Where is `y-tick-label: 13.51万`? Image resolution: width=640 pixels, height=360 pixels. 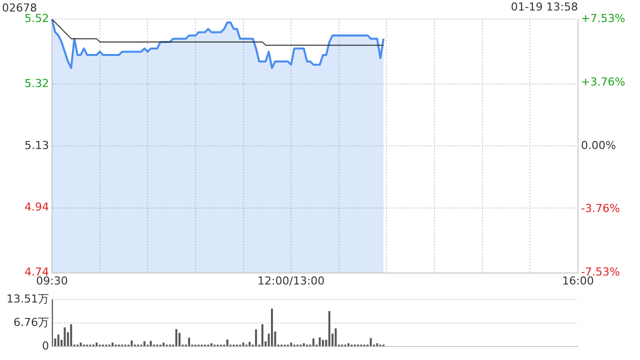
y-tick-label: 13.51万 is located at coordinates (27, 299).